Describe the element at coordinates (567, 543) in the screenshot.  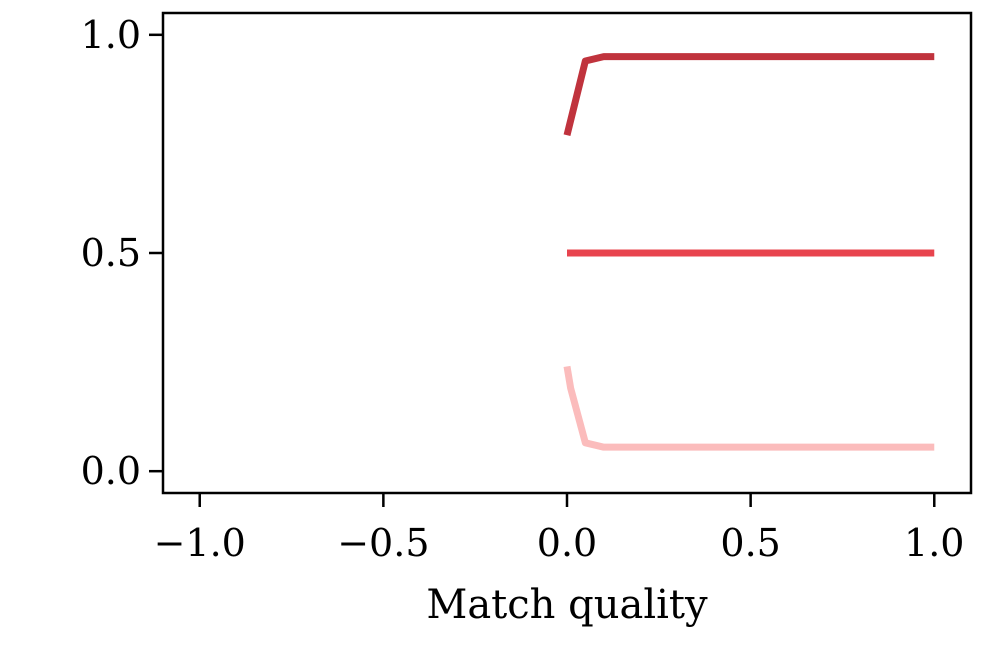
I see `x-tick-label: 0.0` at that location.